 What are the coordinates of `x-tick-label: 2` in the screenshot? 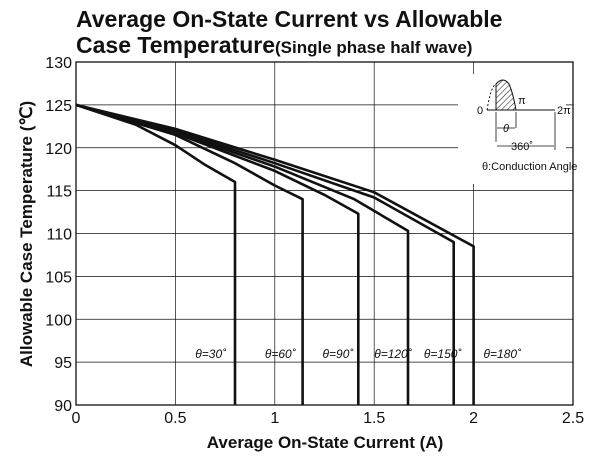 It's located at (473, 418).